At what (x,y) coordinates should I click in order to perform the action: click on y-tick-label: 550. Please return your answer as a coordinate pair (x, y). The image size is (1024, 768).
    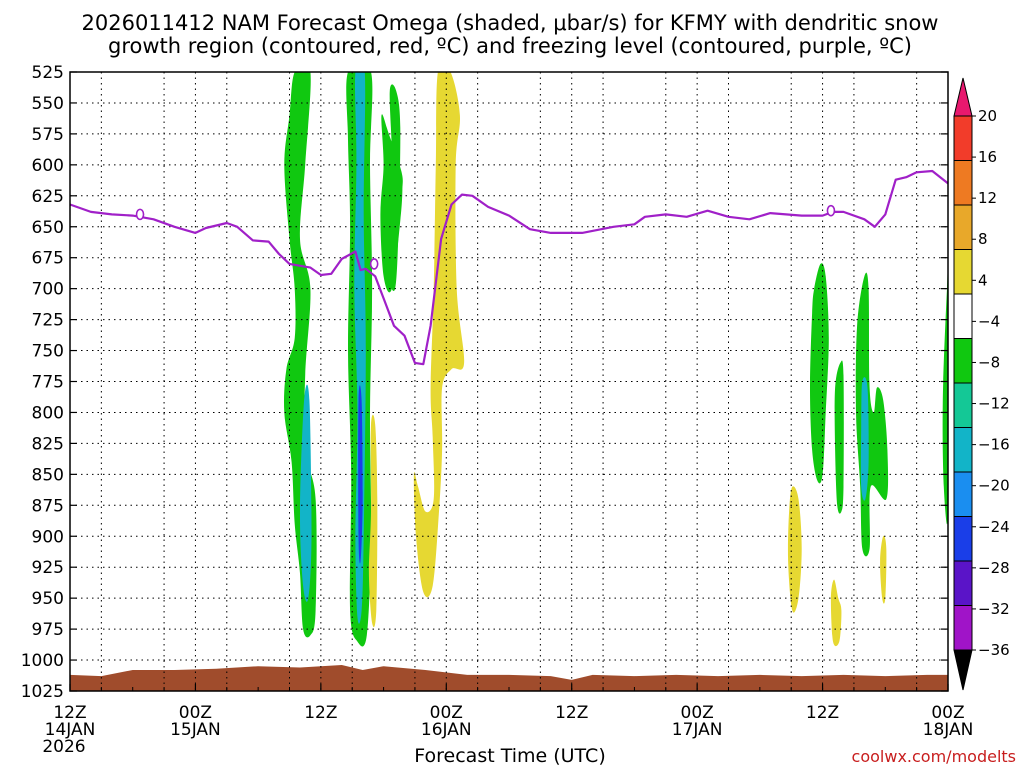
    Looking at the image, I should click on (48, 104).